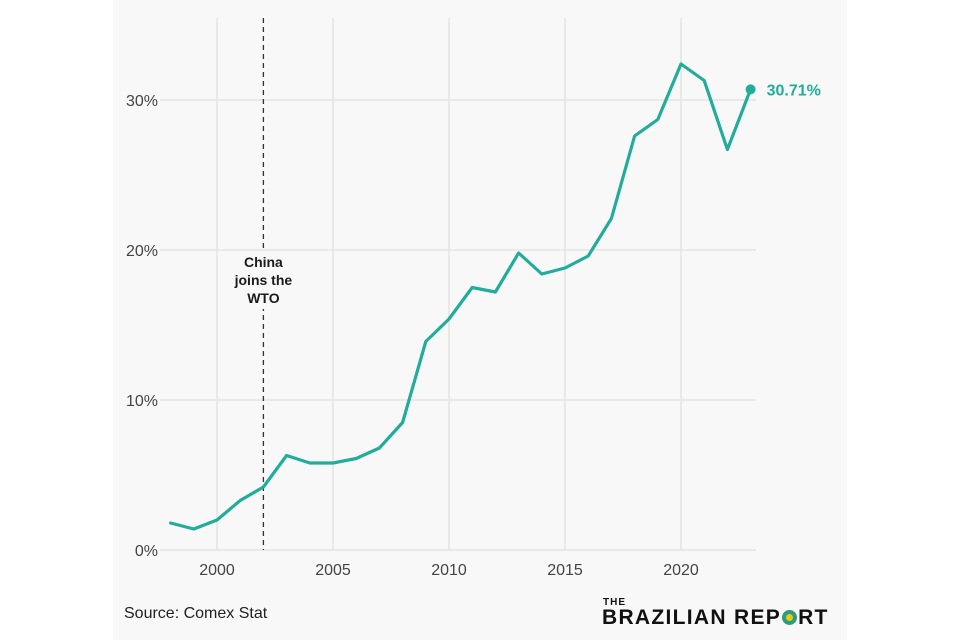  I want to click on annotation-text: WTO, so click(263, 298).